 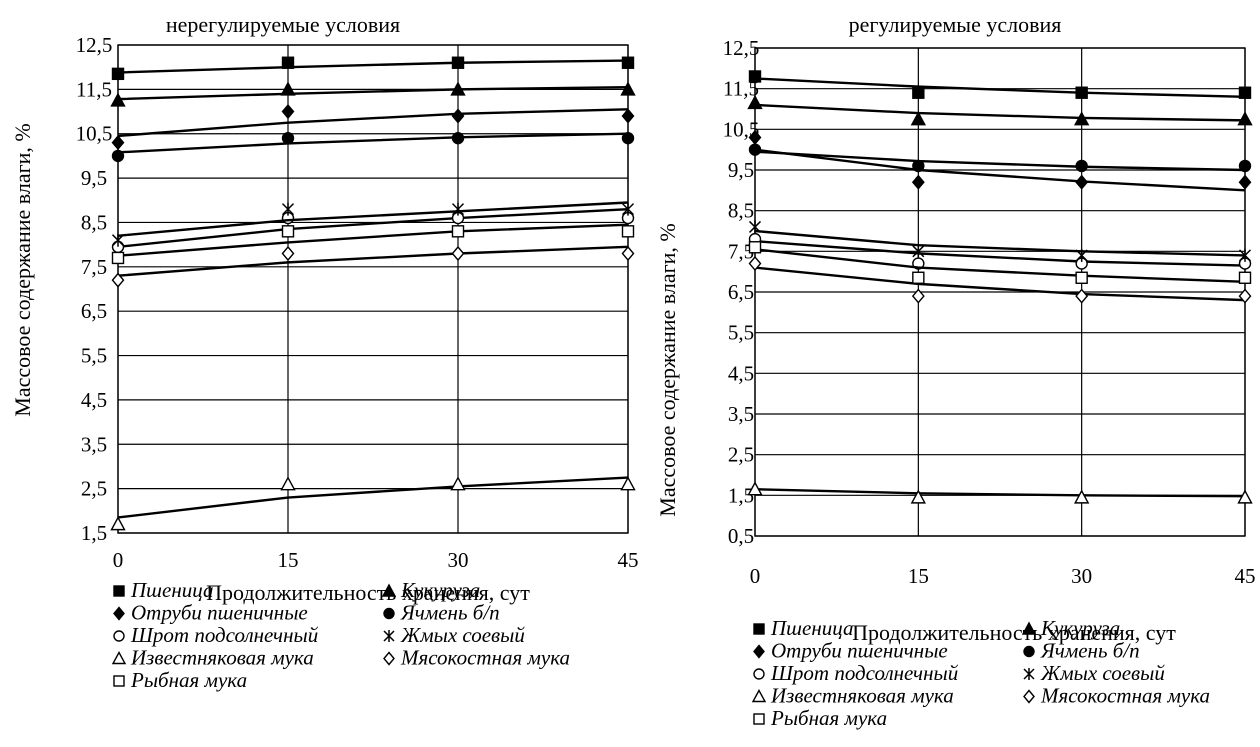 I want to click on legend-item: Ячмень б/п, so click(x=1081, y=651).